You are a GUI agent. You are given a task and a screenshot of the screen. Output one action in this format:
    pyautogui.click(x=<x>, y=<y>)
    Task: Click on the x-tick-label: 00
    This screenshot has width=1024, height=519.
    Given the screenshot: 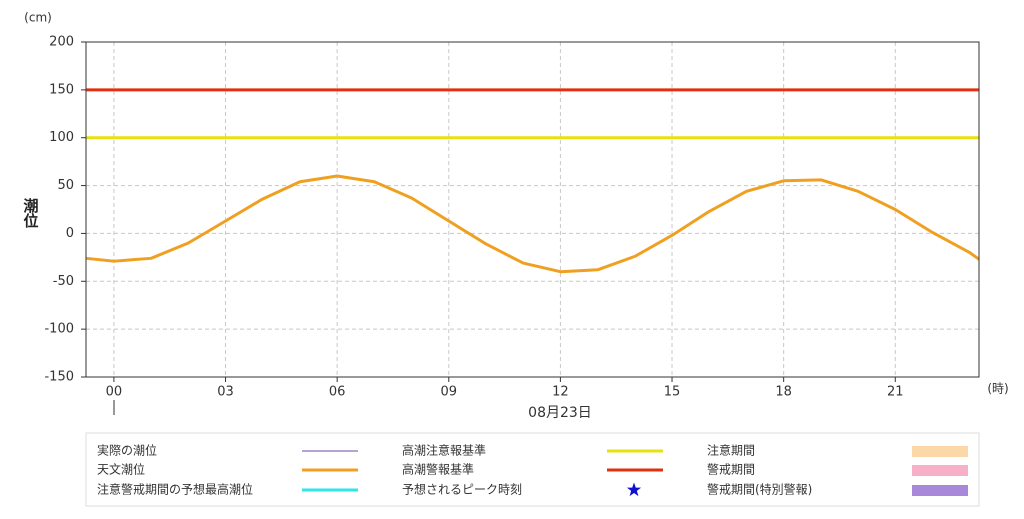 What is the action you would take?
    pyautogui.click(x=114, y=392)
    